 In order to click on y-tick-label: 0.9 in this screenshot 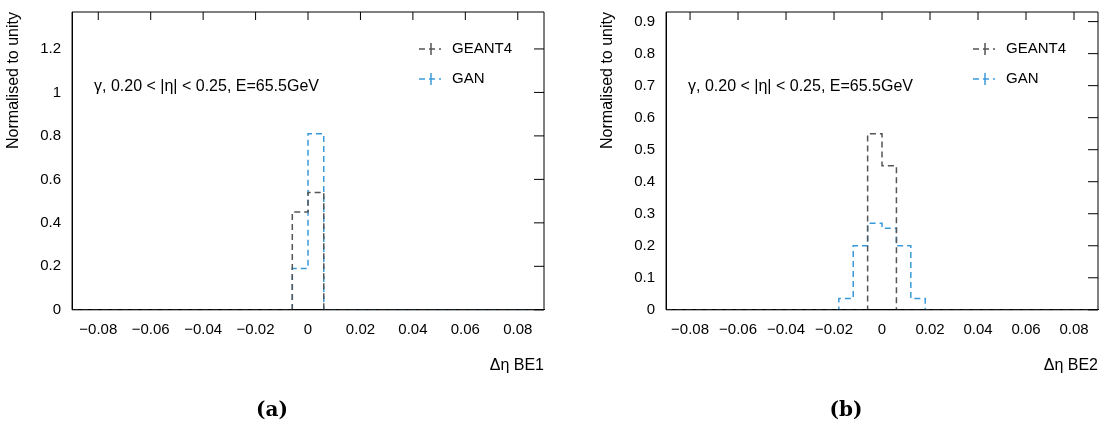, I will do `click(645, 20)`.